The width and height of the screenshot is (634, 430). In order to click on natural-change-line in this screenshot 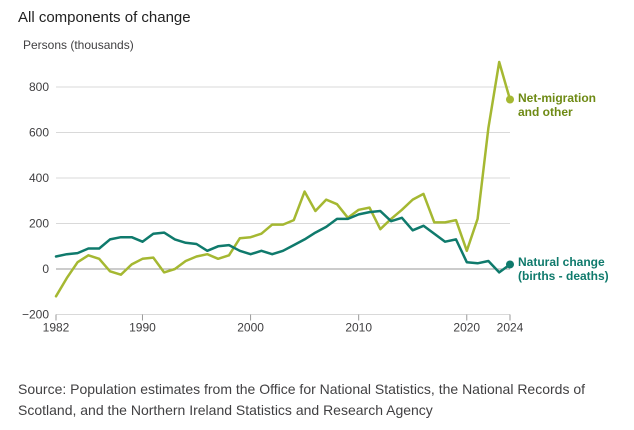, I will do `click(283, 241)`.